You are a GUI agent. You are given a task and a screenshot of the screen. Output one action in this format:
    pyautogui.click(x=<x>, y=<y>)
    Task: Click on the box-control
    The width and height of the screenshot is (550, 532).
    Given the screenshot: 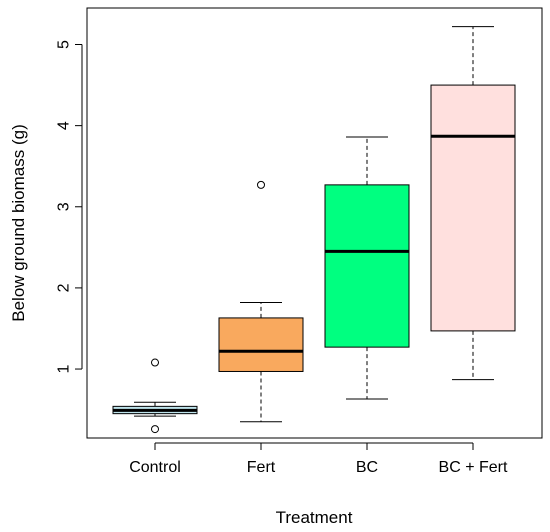 What is the action you would take?
    pyautogui.click(x=155, y=396)
    